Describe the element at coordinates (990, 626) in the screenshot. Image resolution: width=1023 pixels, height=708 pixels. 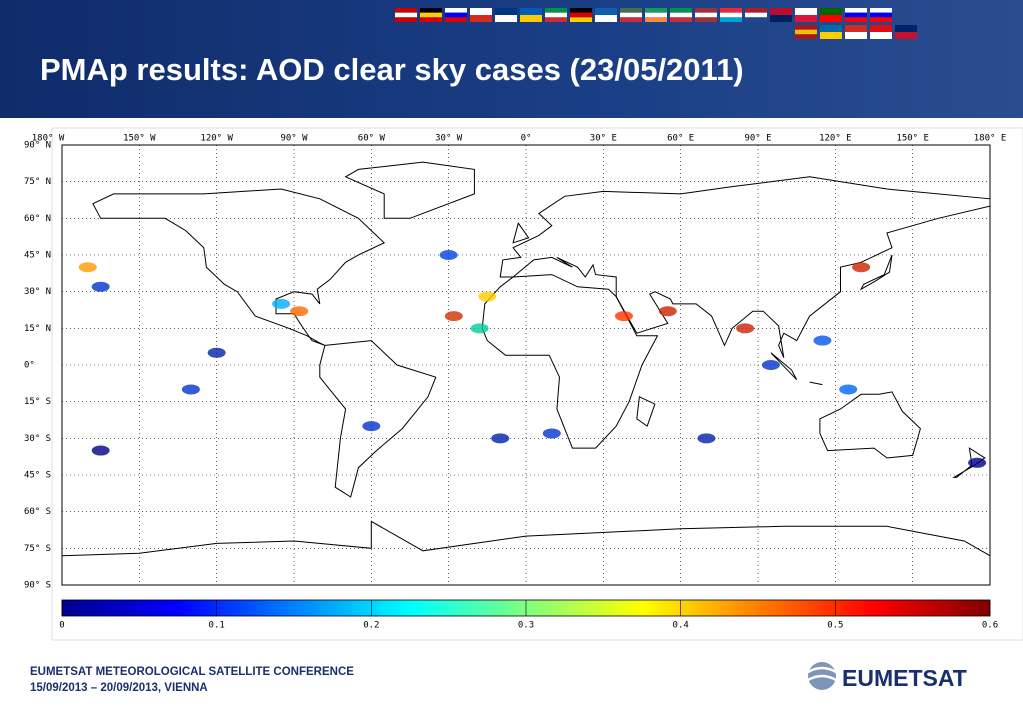
I see `colorbar-tick-label: 0.6` at that location.